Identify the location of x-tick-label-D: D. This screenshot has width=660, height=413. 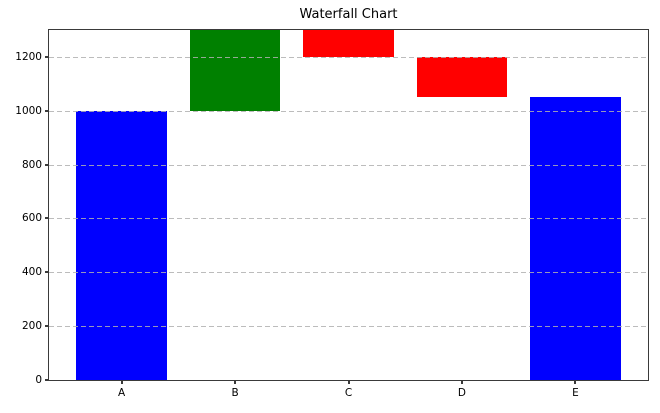
(461, 393).